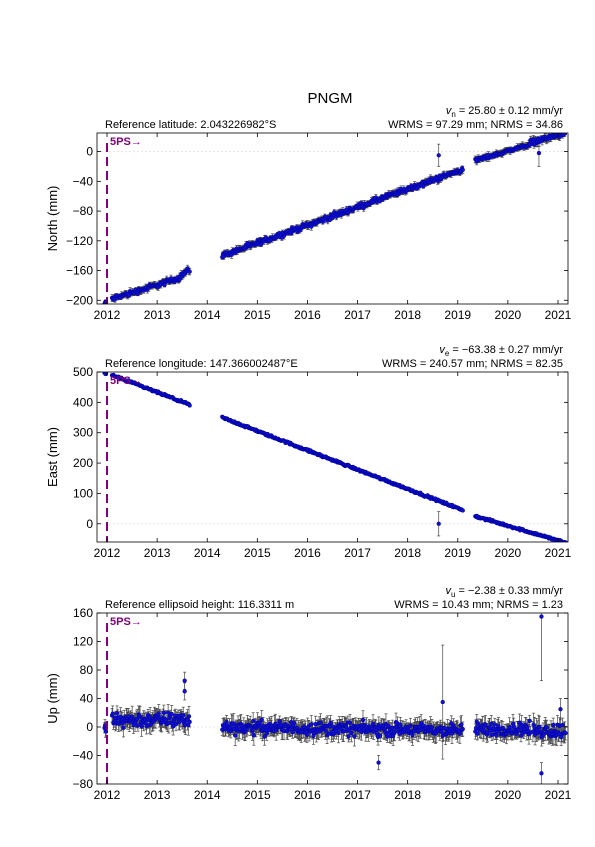  What do you see at coordinates (190, 125) in the screenshot?
I see `reference-text: Reference latitude: 2.043226982°S` at bounding box center [190, 125].